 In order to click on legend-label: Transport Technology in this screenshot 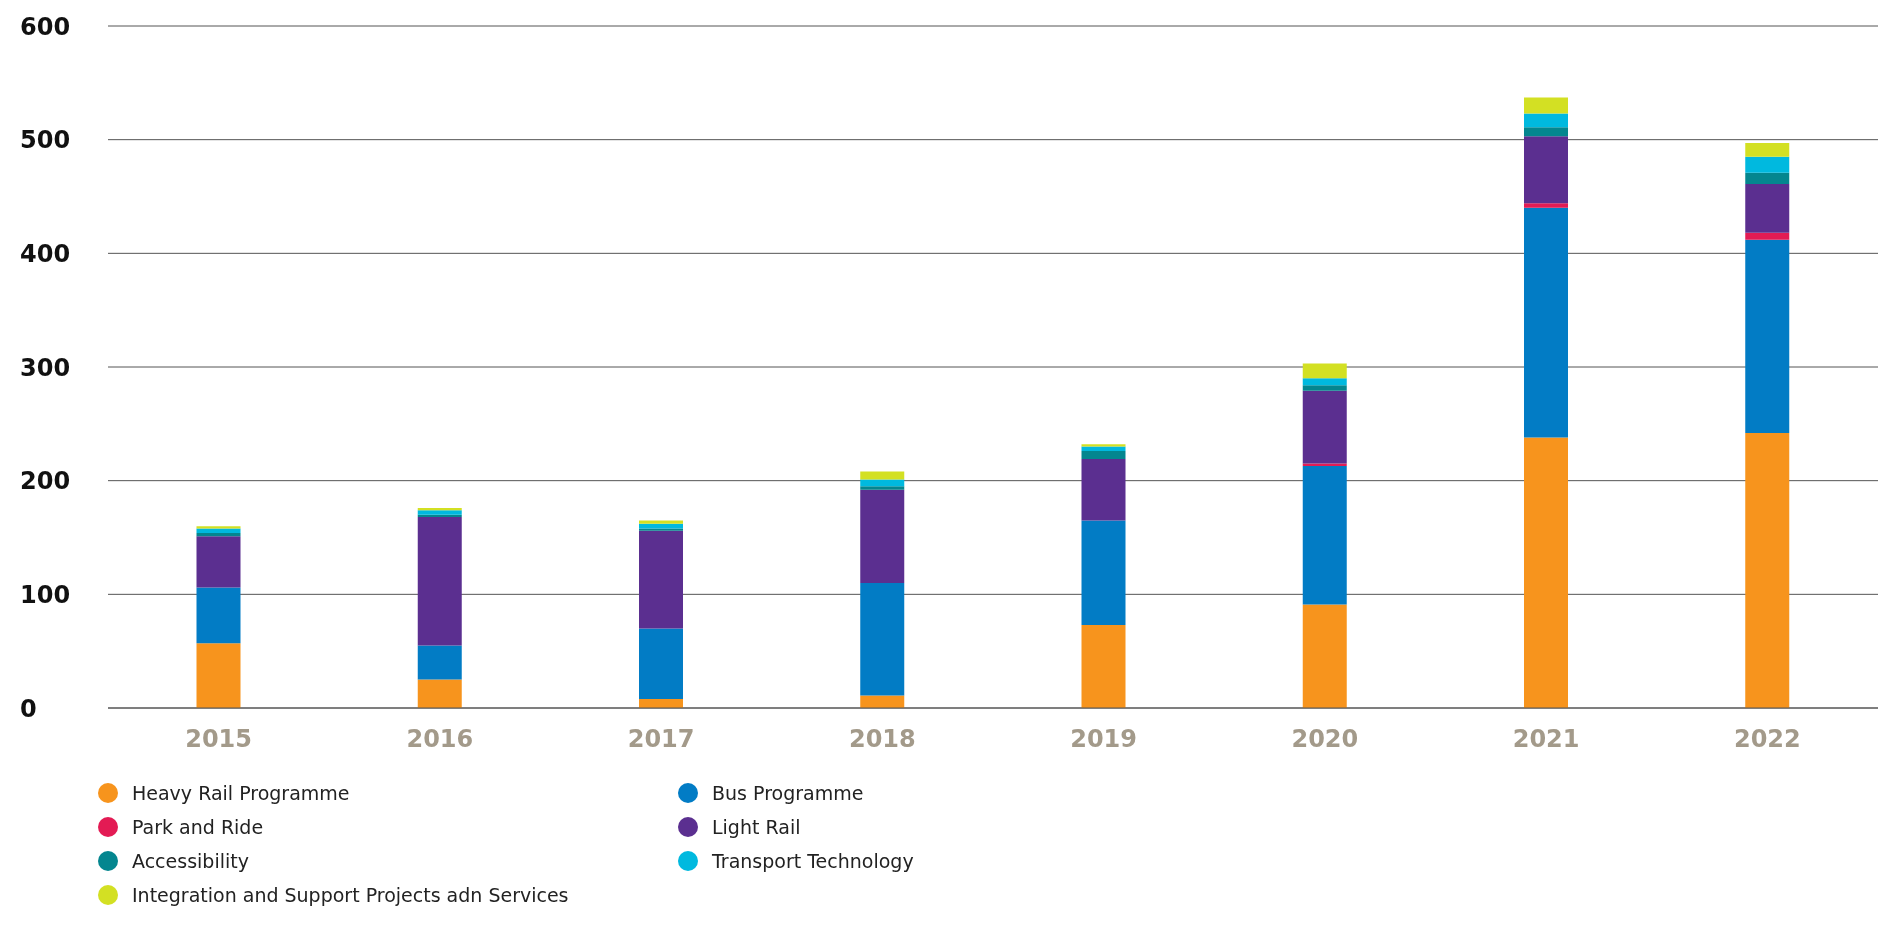, I will do `click(813, 861)`.